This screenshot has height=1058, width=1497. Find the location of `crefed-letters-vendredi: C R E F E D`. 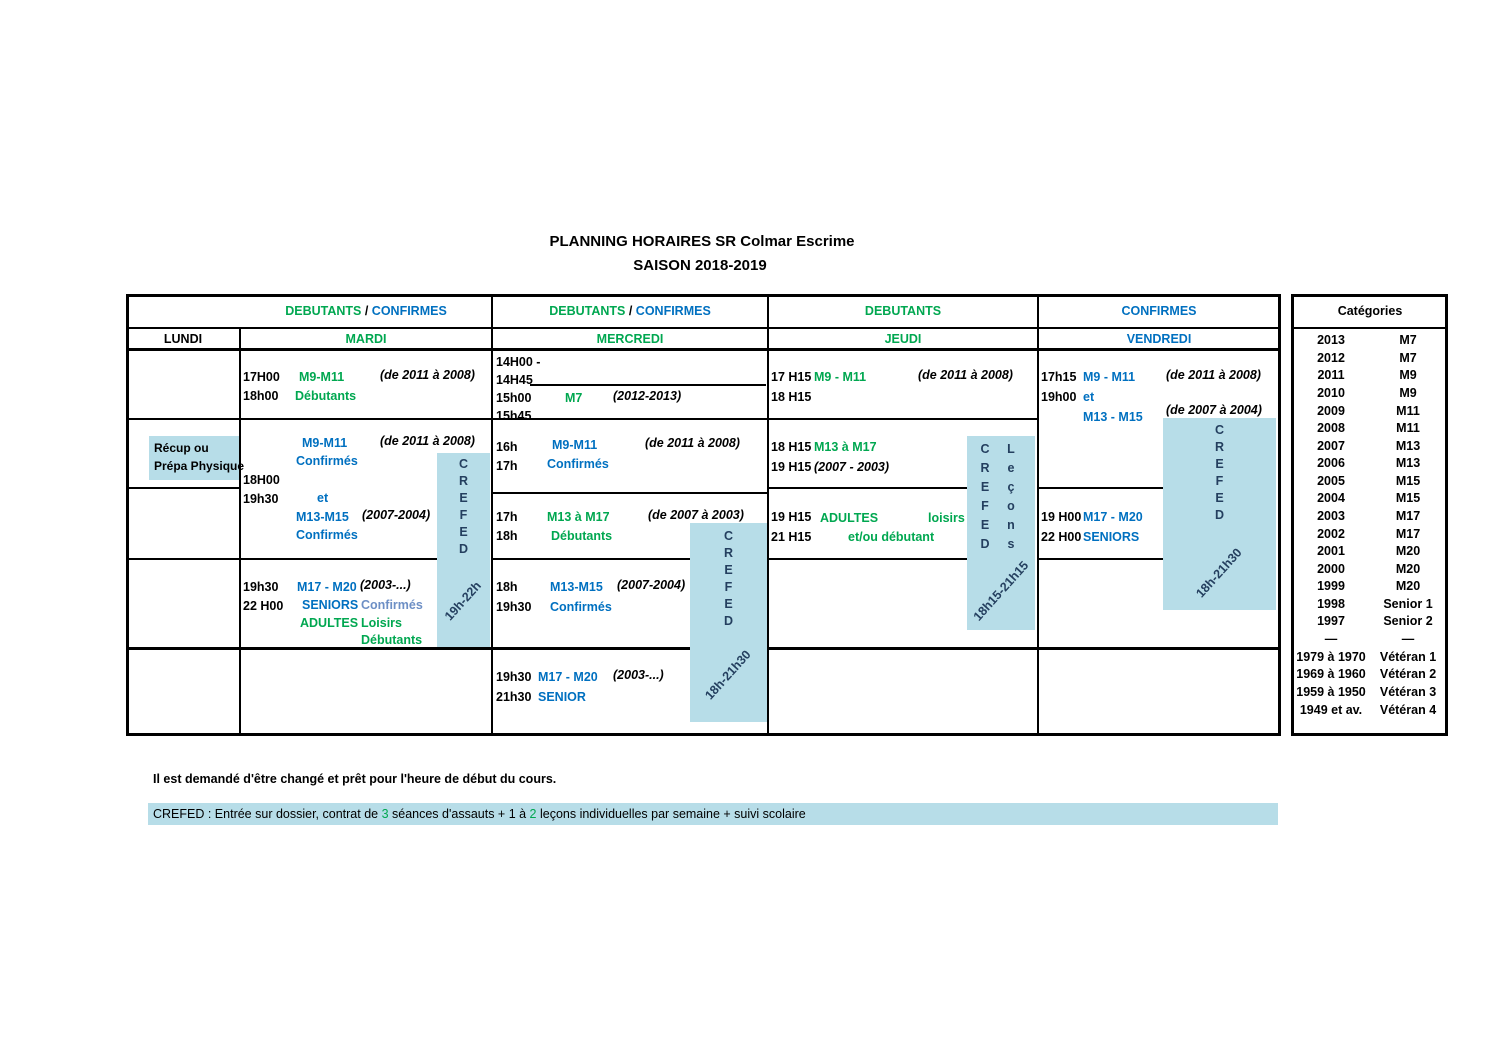

crefed-letters-vendredi: C R E F E D is located at coordinates (1219, 473).